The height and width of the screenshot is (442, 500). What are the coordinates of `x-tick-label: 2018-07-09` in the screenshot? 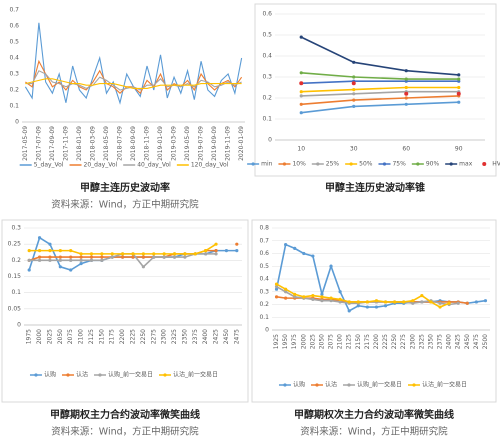 It's located at (119, 143).